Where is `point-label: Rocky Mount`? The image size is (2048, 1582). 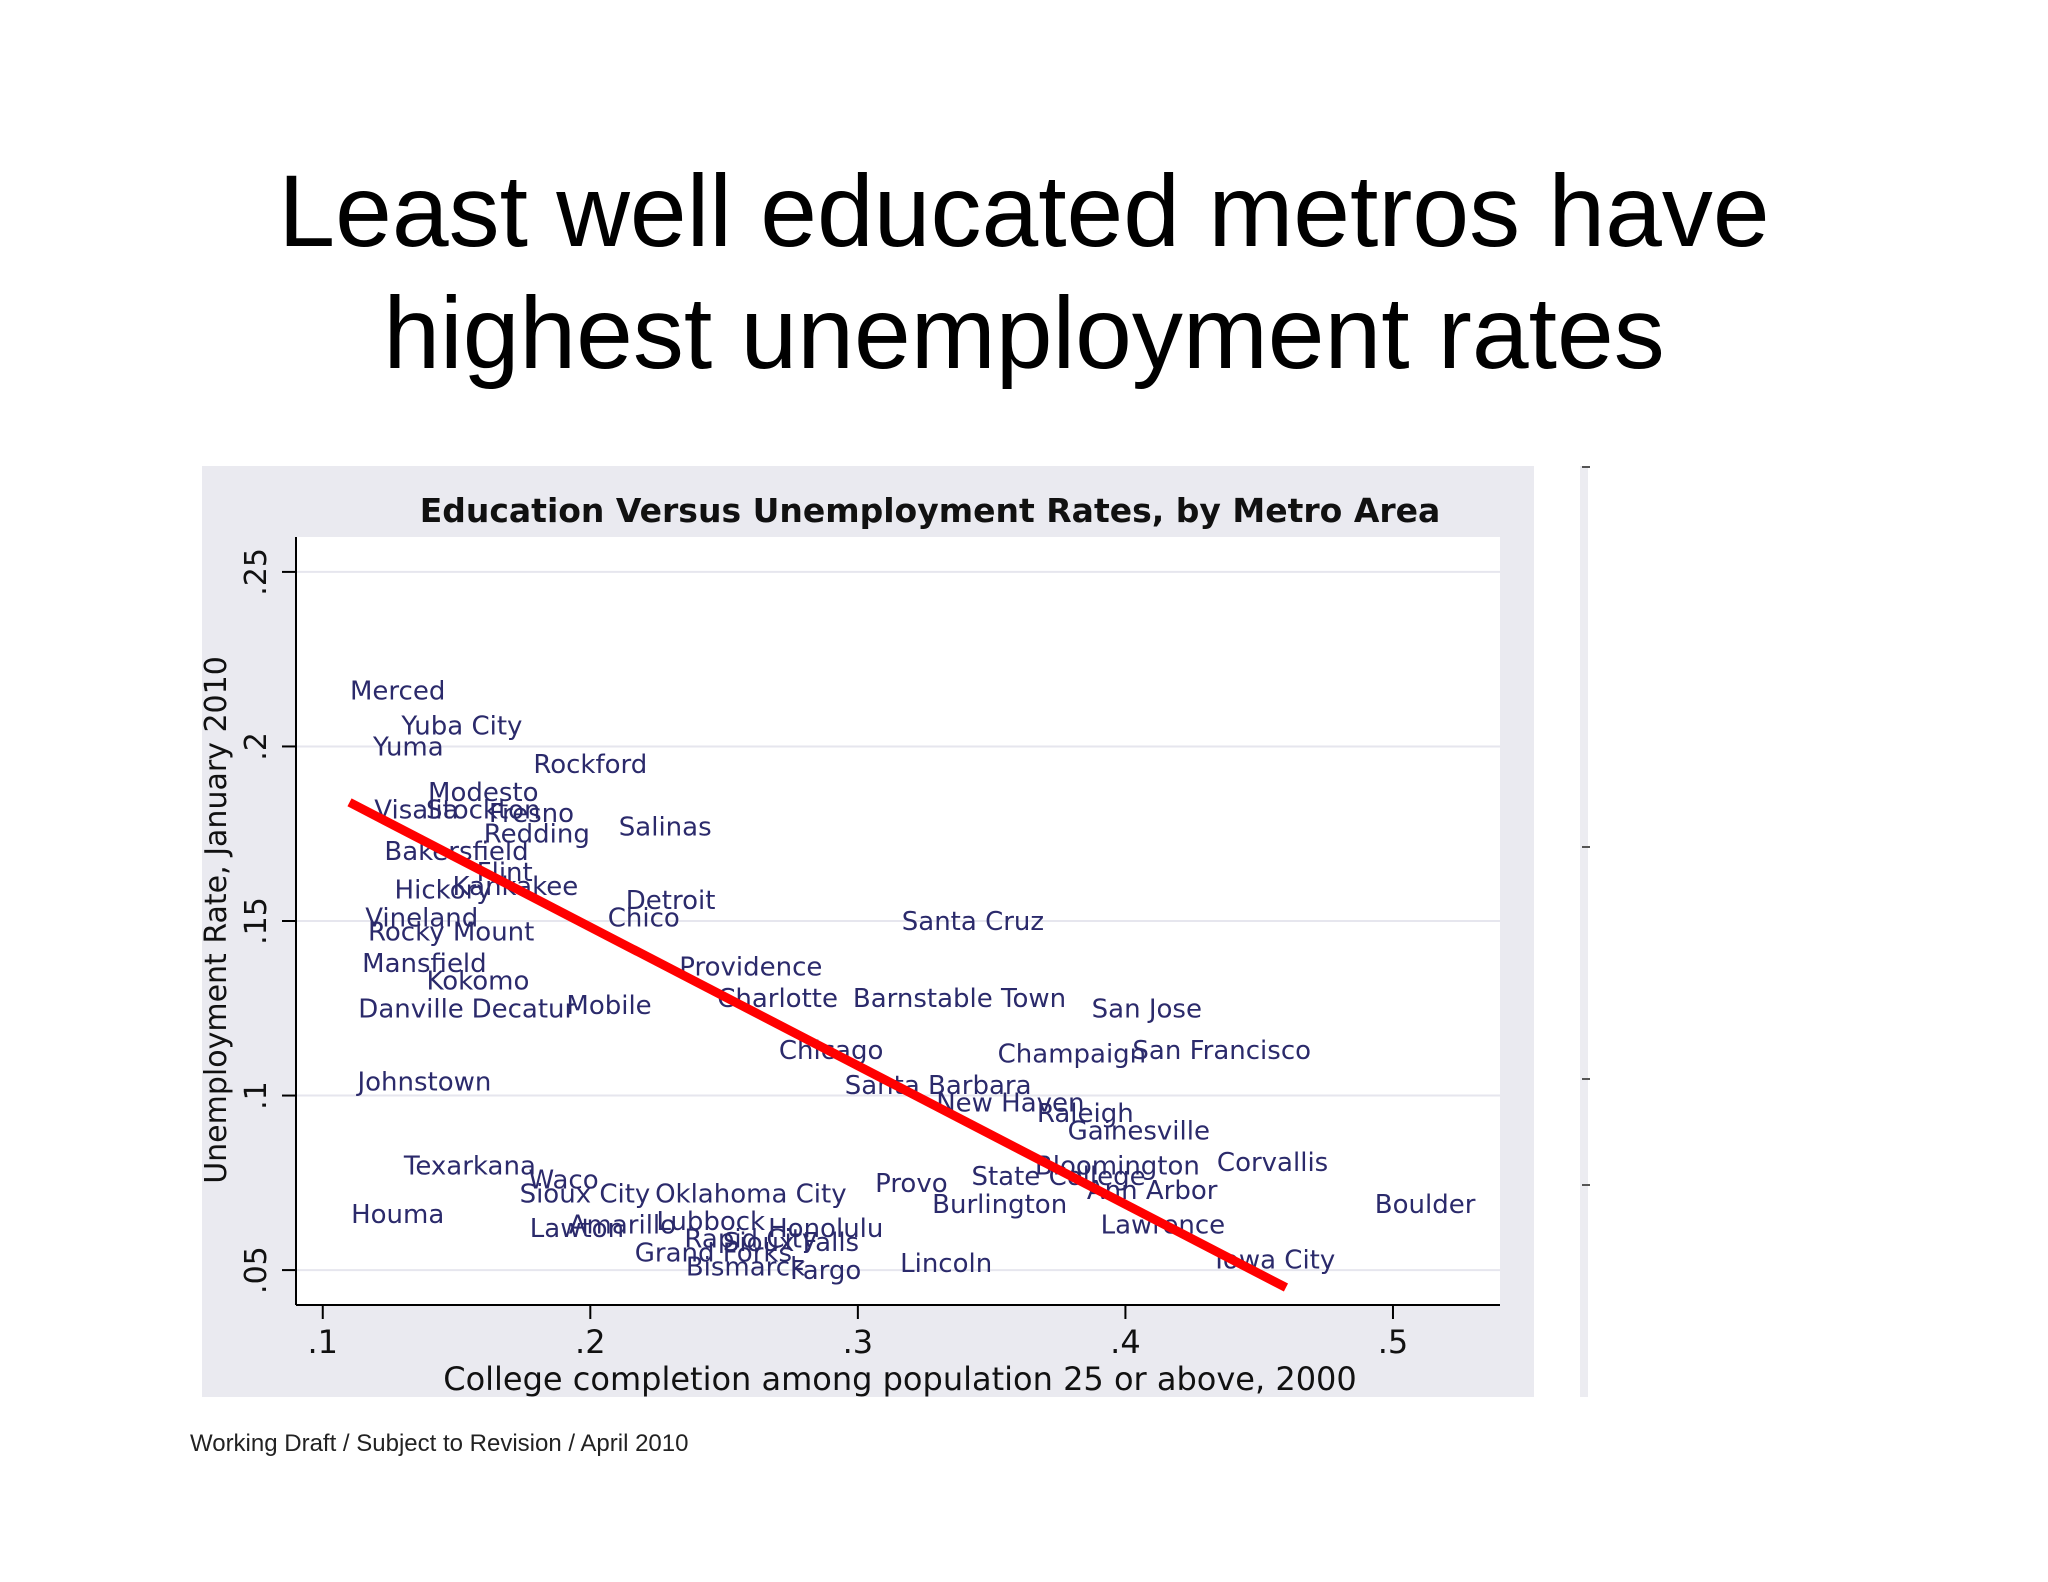
point-label: Rocky Mount is located at coordinates (451, 932).